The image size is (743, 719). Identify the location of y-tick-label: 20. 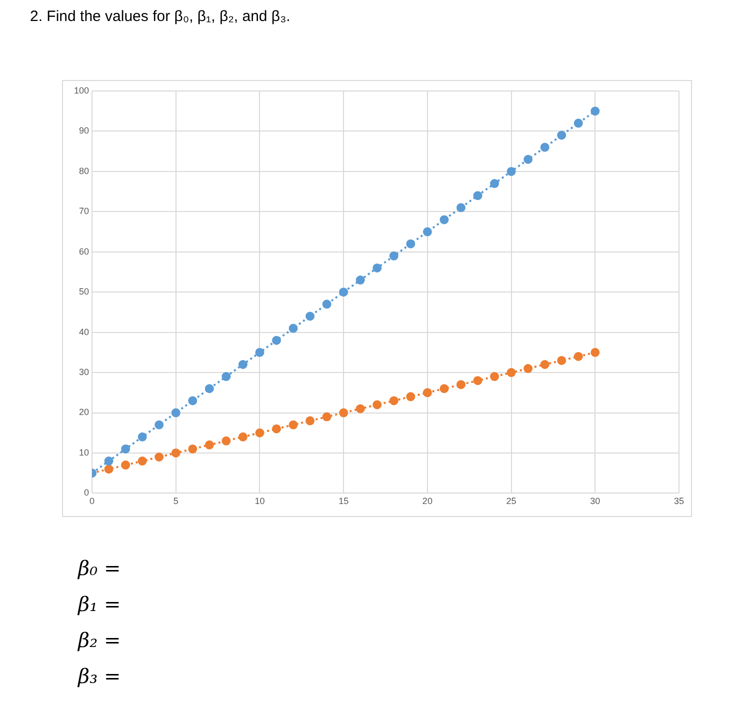
(84, 412).